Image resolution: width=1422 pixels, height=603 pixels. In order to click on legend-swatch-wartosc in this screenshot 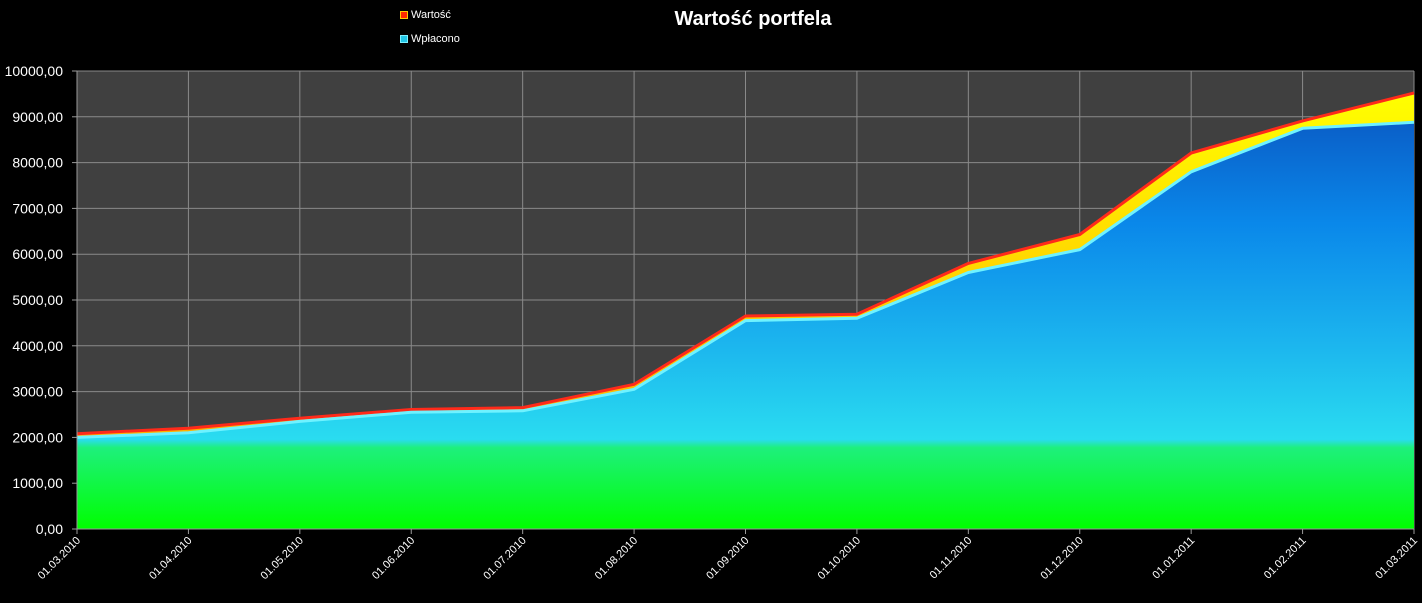, I will do `click(404, 15)`.